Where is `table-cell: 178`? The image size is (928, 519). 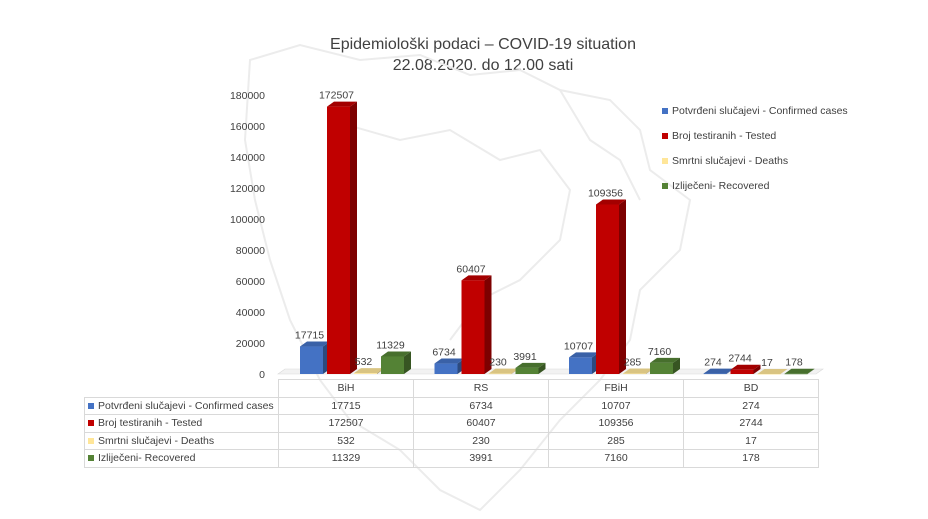 table-cell: 178 is located at coordinates (751, 458).